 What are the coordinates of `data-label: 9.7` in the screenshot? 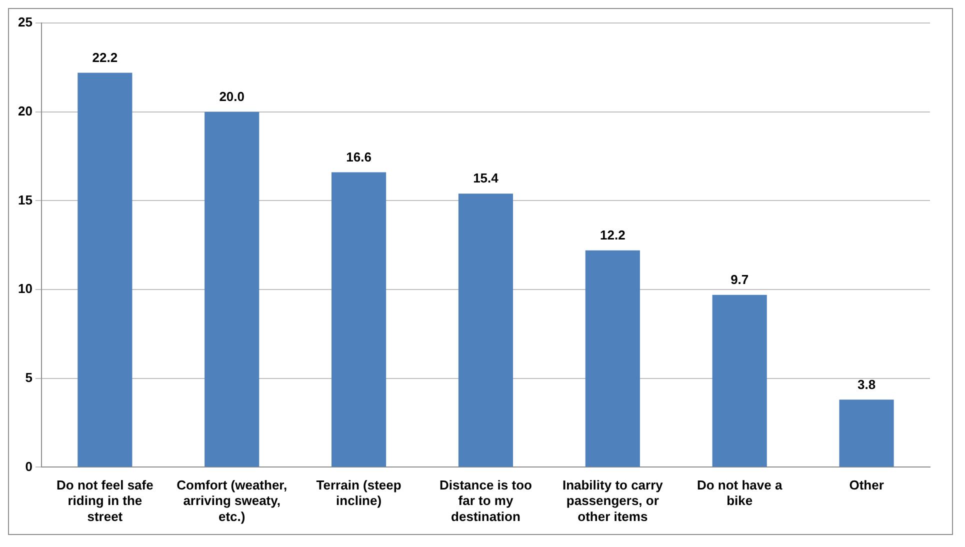 It's located at (739, 279).